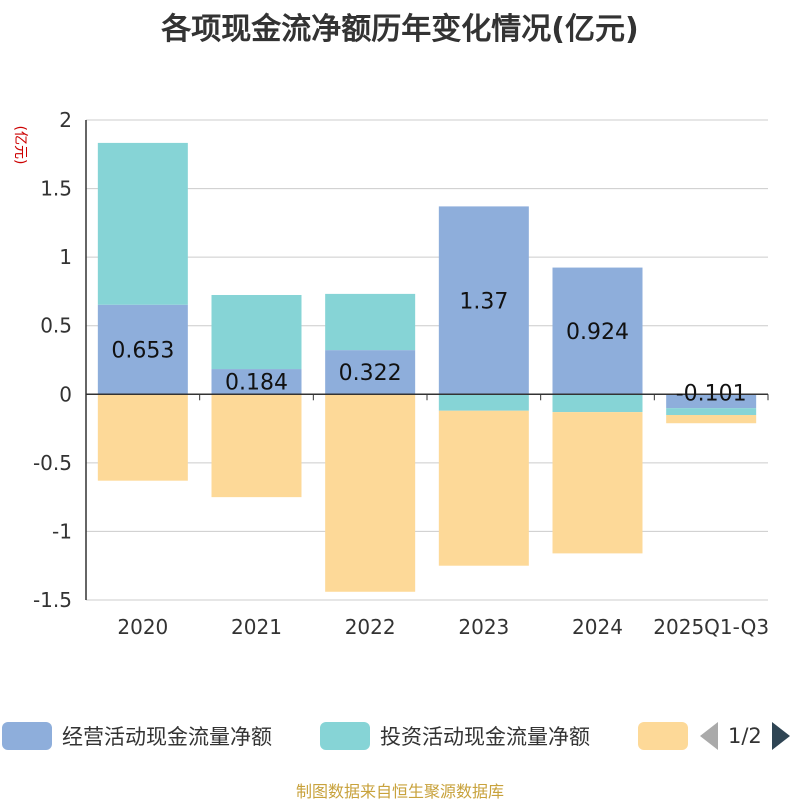 Image resolution: width=800 pixels, height=802 pixels. What do you see at coordinates (597, 627) in the screenshot?
I see `x-tick-label: 2024` at bounding box center [597, 627].